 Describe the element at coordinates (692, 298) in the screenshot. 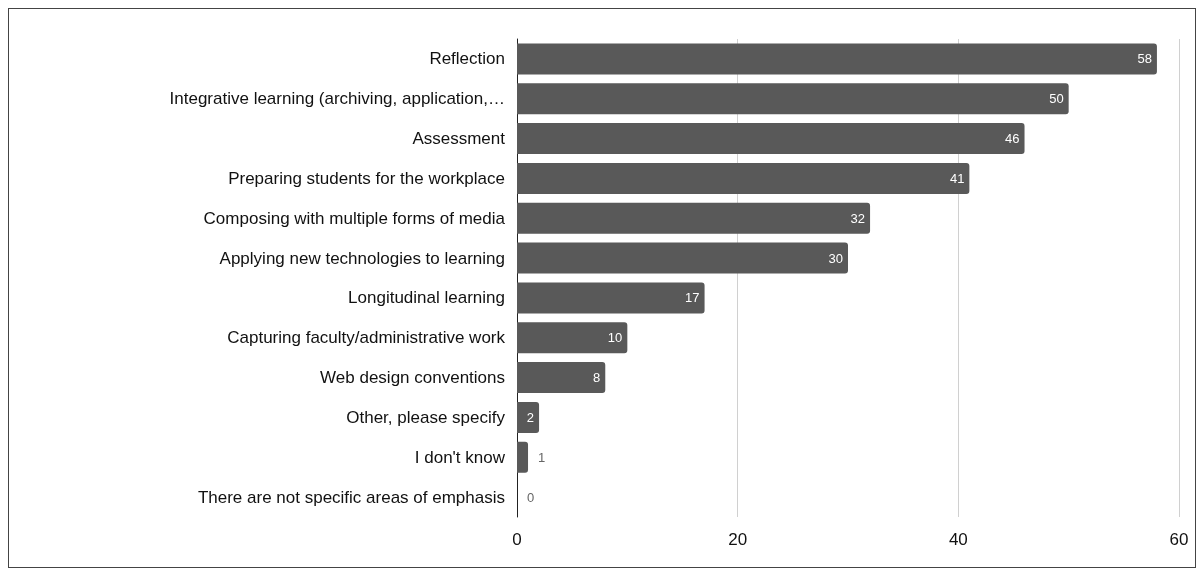

I see `data-label: 17` at that location.